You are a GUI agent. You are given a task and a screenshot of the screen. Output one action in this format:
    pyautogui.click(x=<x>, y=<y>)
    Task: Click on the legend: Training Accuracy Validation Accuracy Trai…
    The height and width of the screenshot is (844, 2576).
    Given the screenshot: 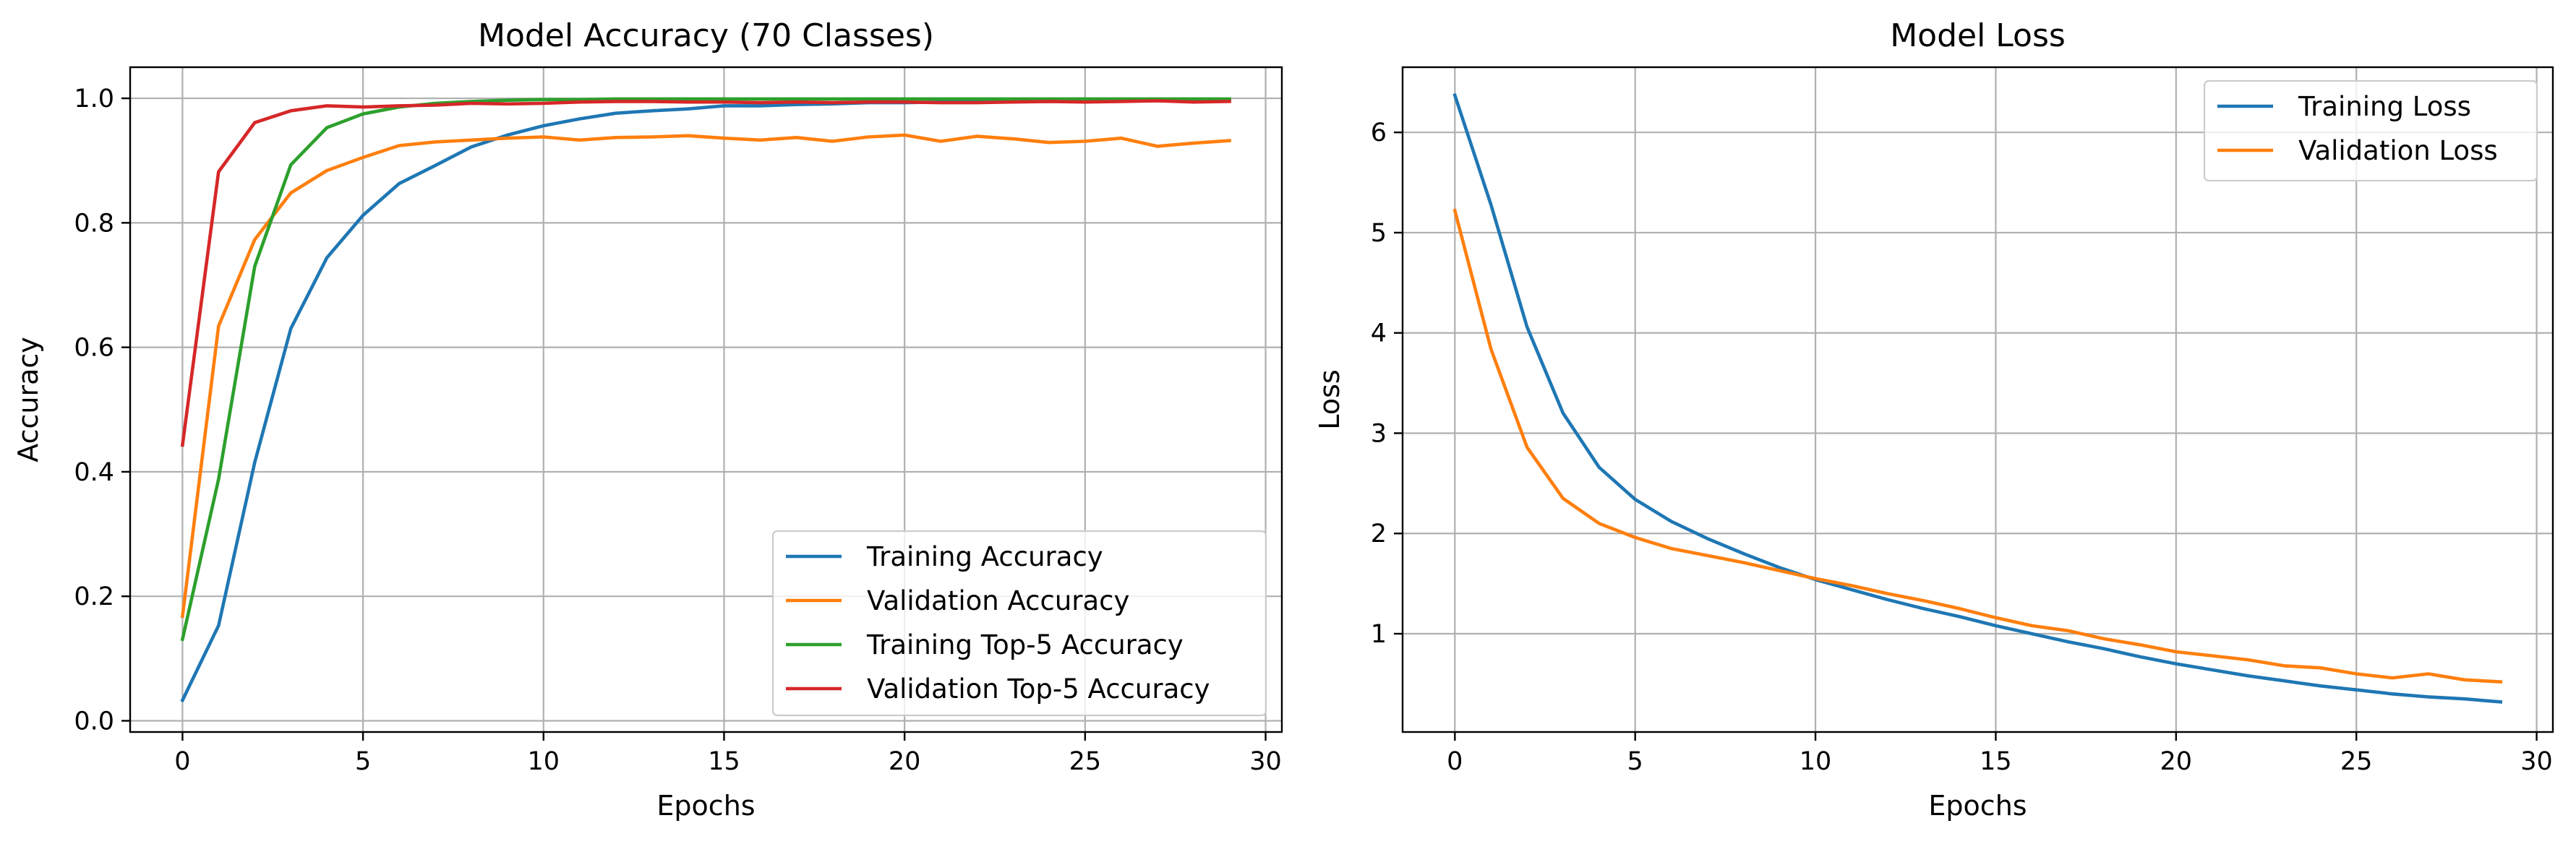 What is the action you would take?
    pyautogui.click(x=1019, y=623)
    